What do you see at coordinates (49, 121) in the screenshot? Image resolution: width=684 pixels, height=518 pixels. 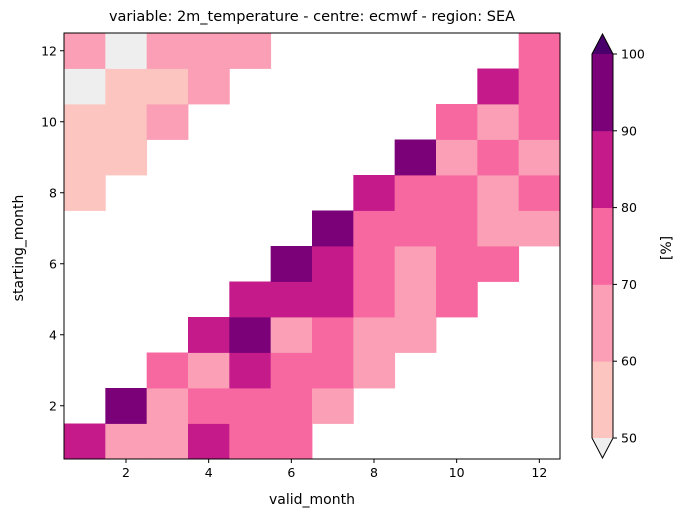 I see `y-tick-label: 10` at bounding box center [49, 121].